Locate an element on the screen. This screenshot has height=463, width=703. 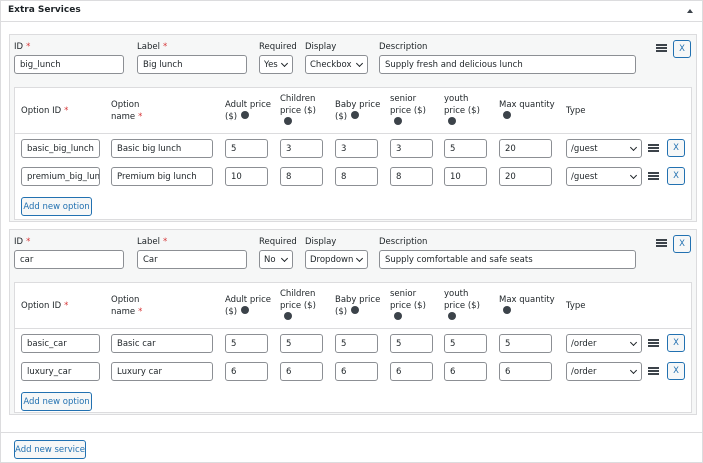
option-option-id-input: luxury_car is located at coordinates (60, 371).